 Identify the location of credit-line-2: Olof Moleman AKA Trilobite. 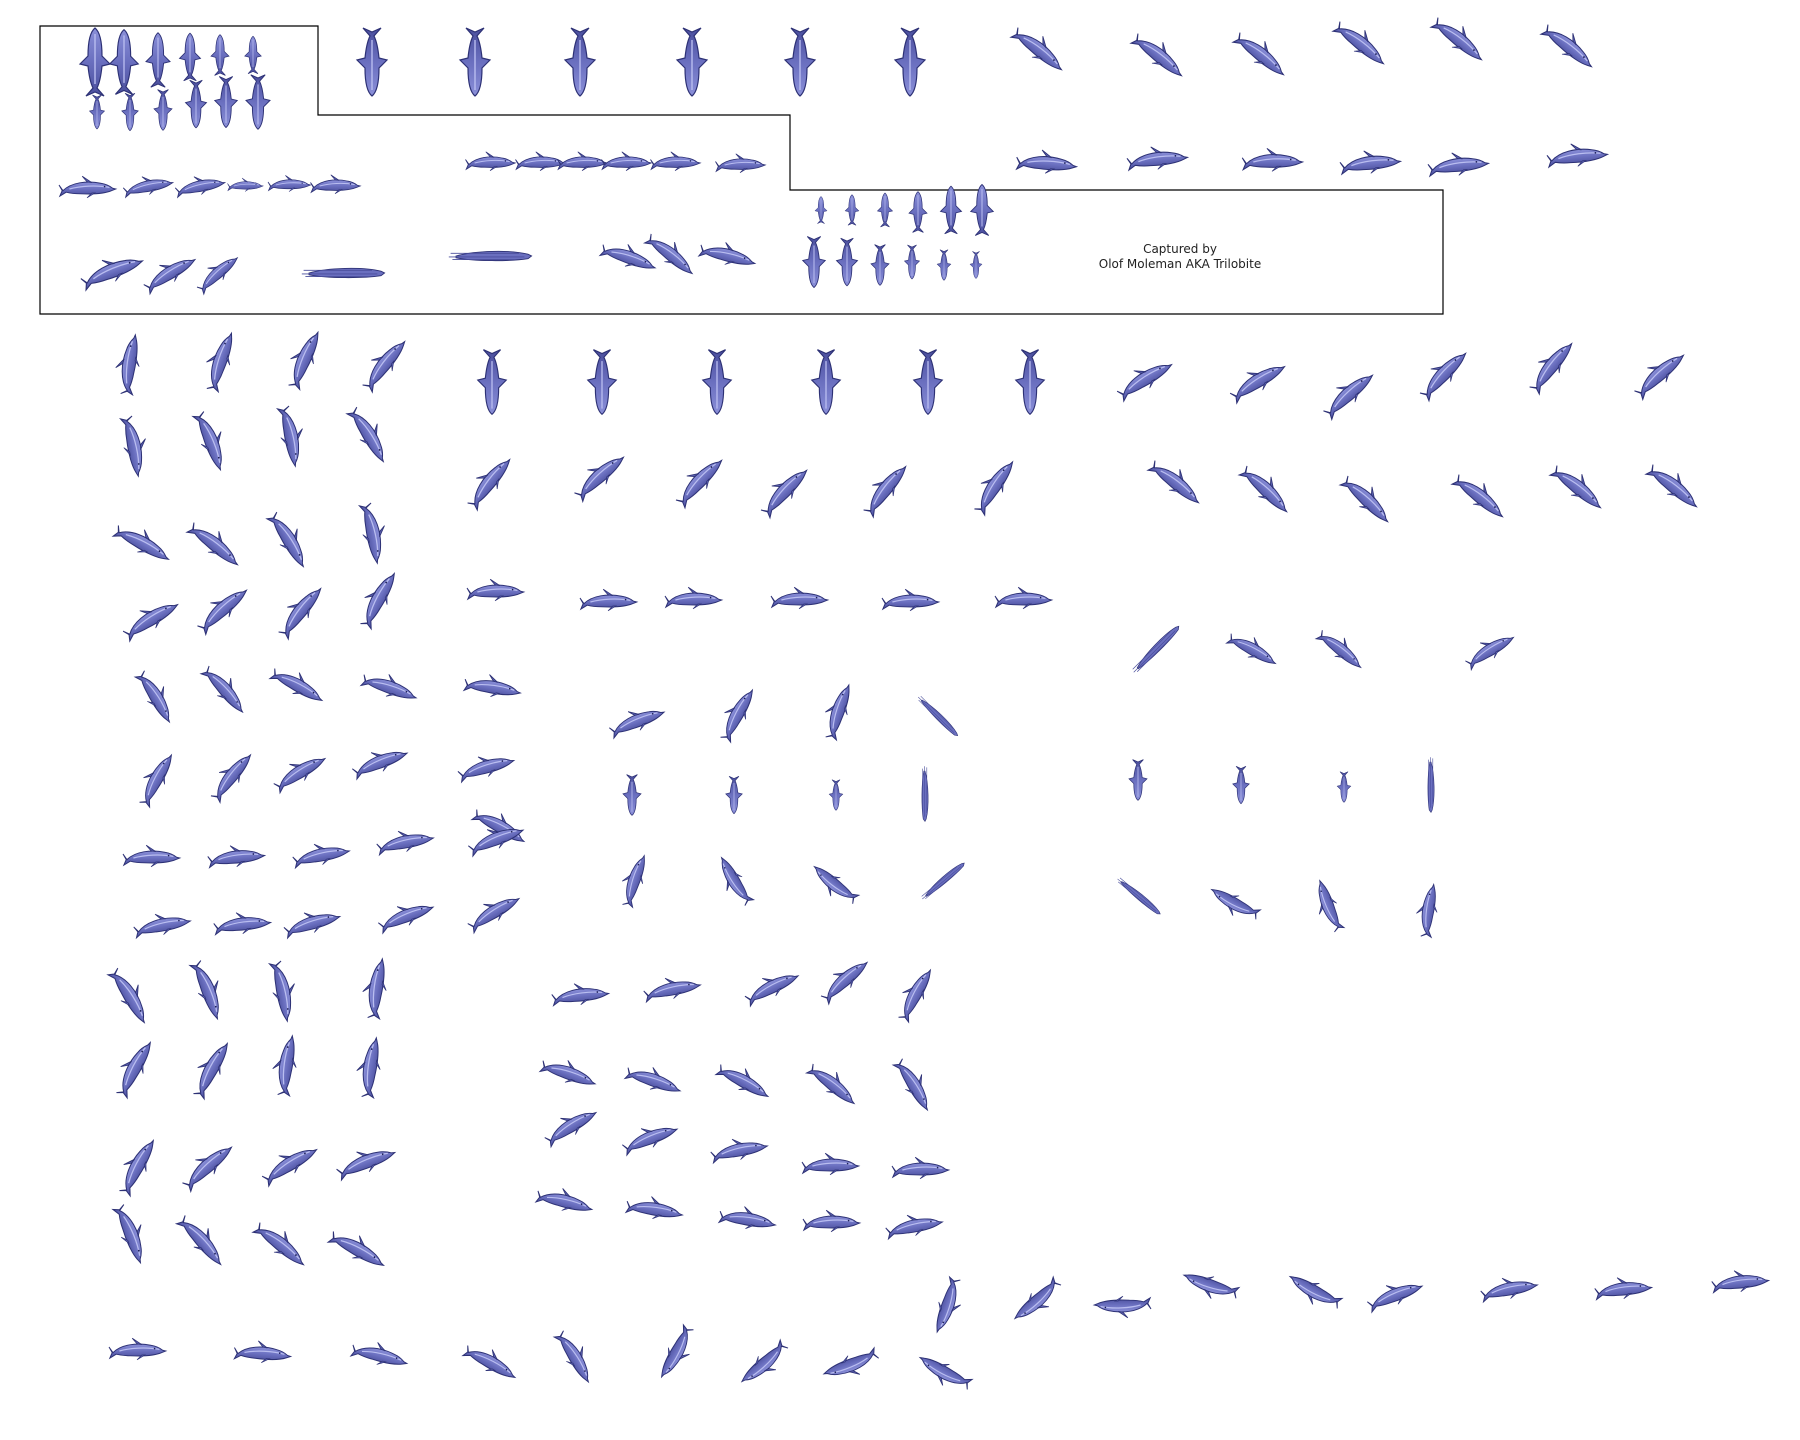
(1180, 264).